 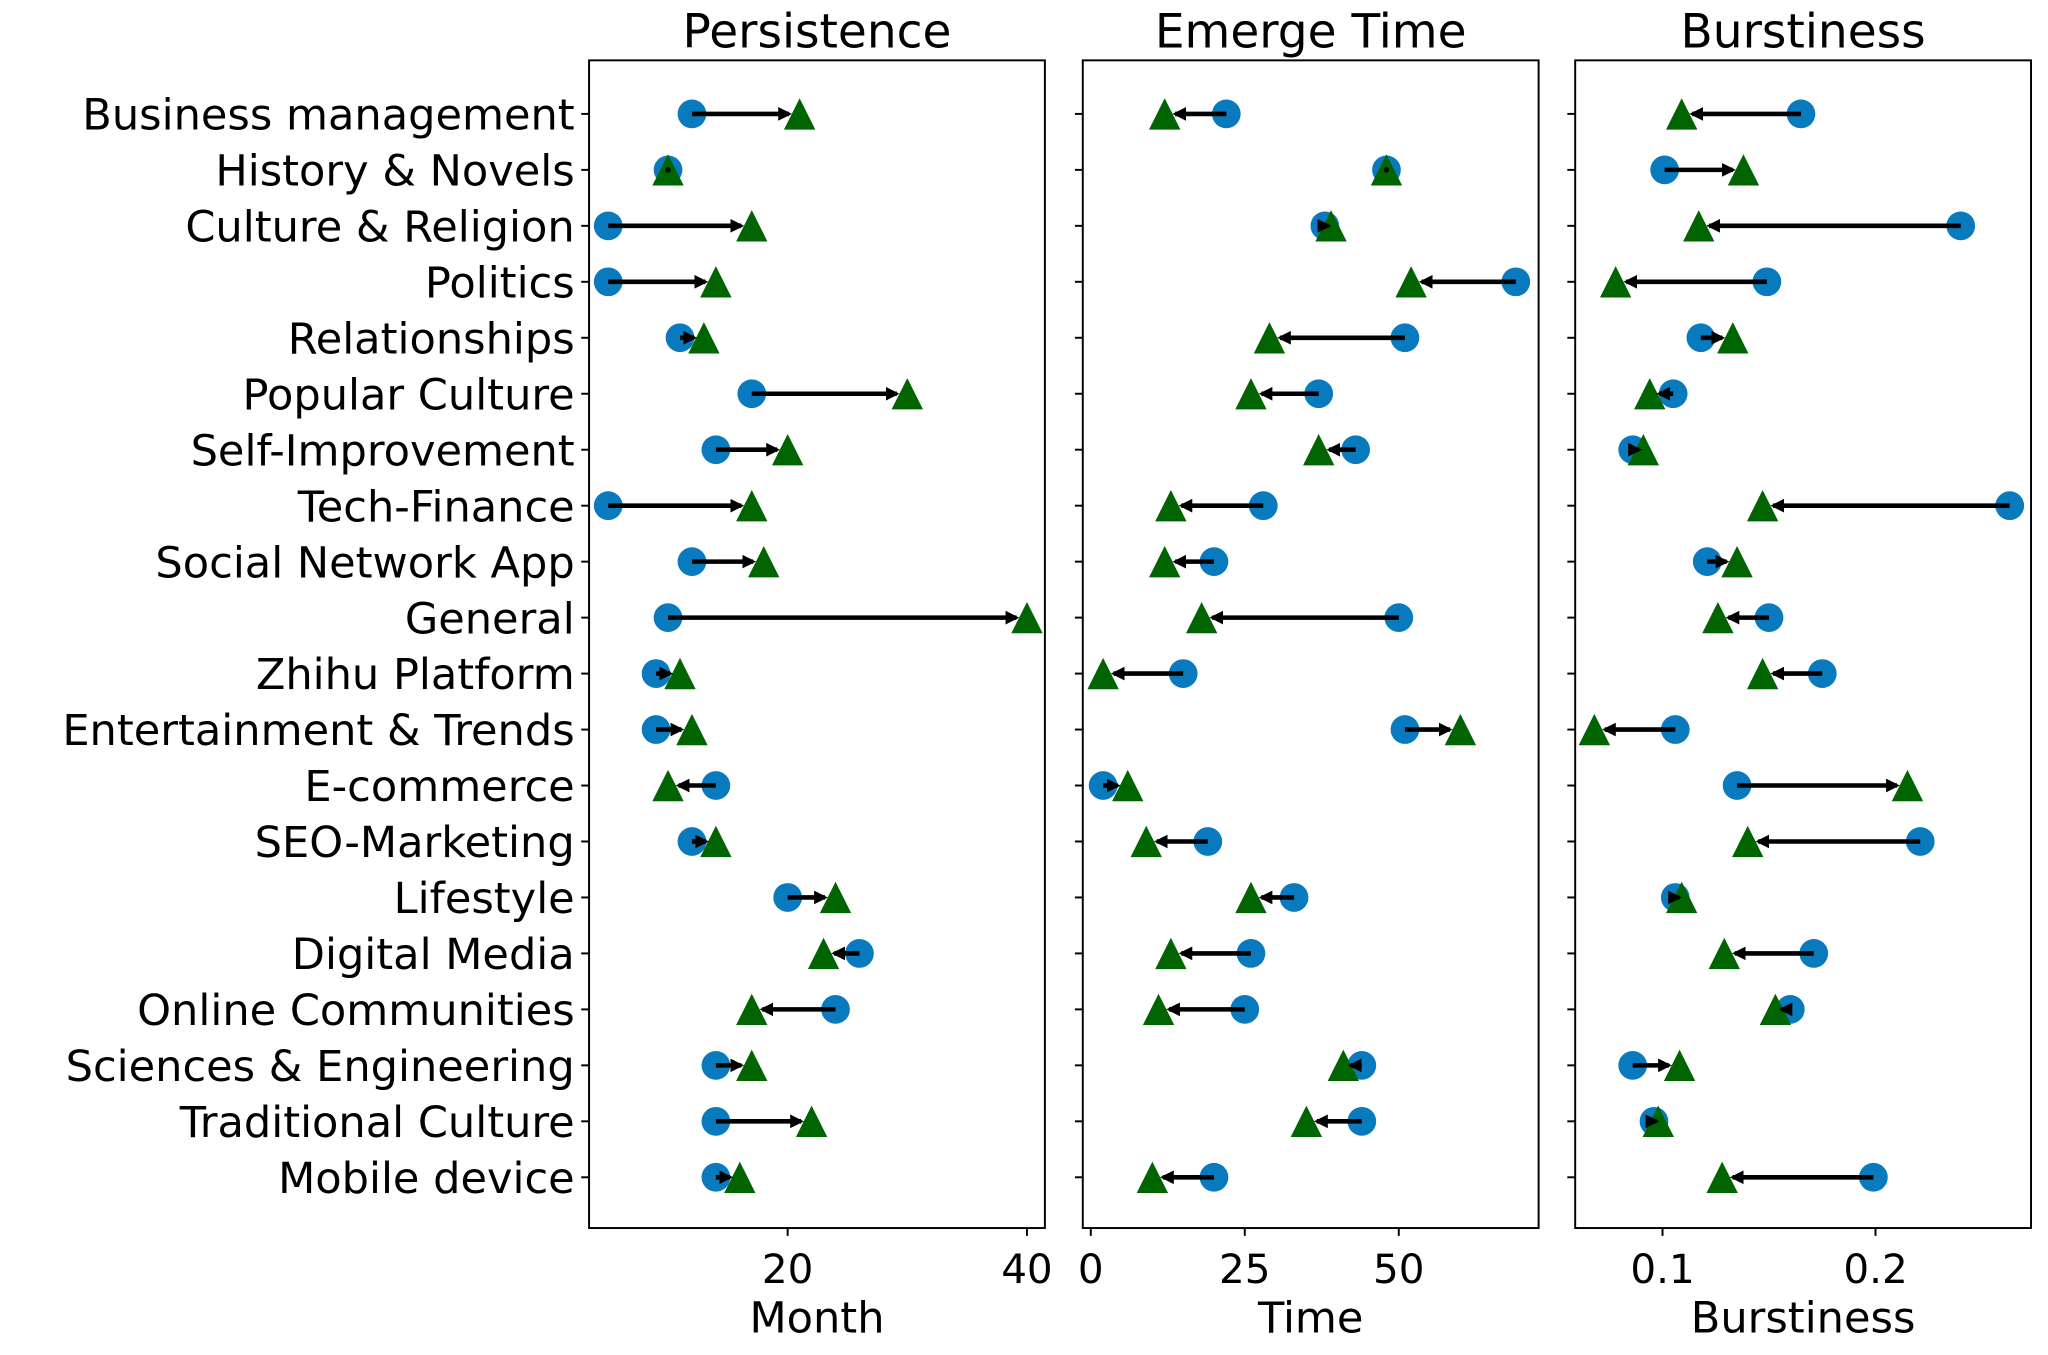 I want to click on x-tick-label: 0.1, so click(x=1662, y=1269).